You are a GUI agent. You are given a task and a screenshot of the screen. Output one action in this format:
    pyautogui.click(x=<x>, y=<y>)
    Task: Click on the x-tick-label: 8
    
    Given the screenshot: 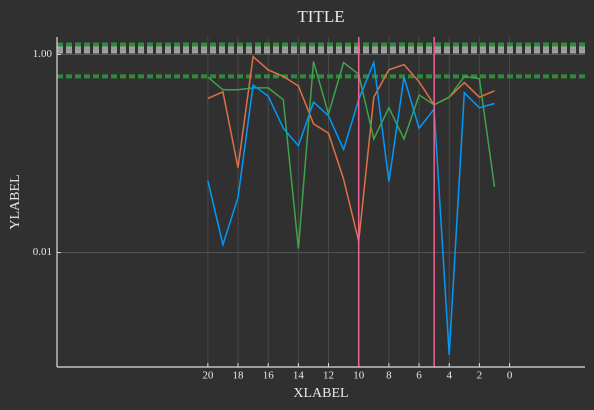 What is the action you would take?
    pyautogui.click(x=389, y=376)
    